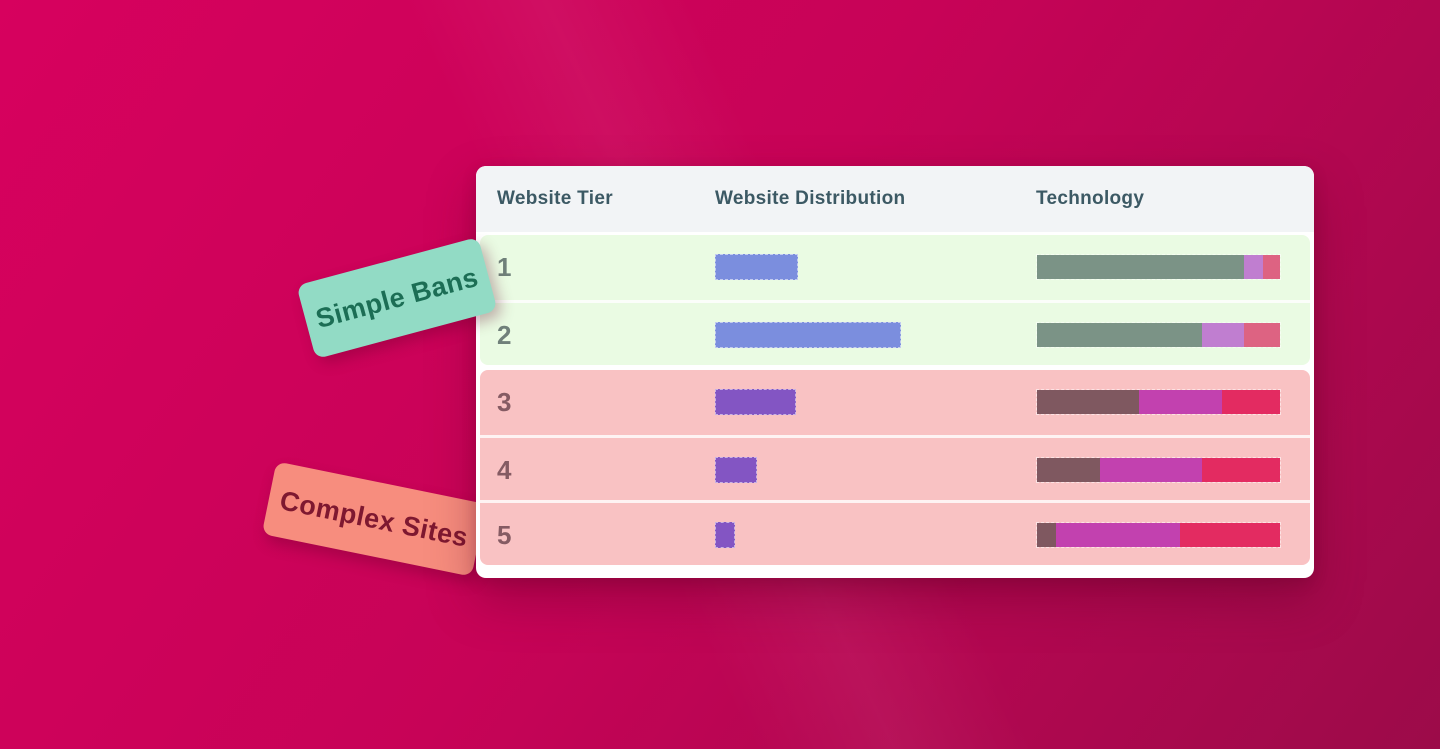 The height and width of the screenshot is (749, 1440). What do you see at coordinates (504, 470) in the screenshot?
I see `tier-number: 4` at bounding box center [504, 470].